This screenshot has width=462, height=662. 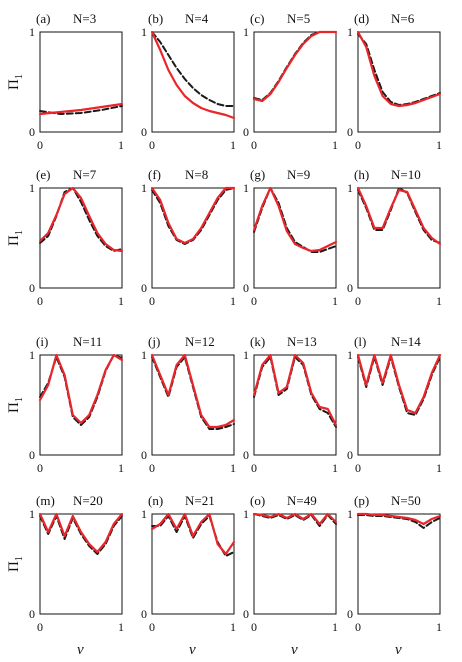 What do you see at coordinates (361, 174) in the screenshot?
I see `panel-label: (h)` at bounding box center [361, 174].